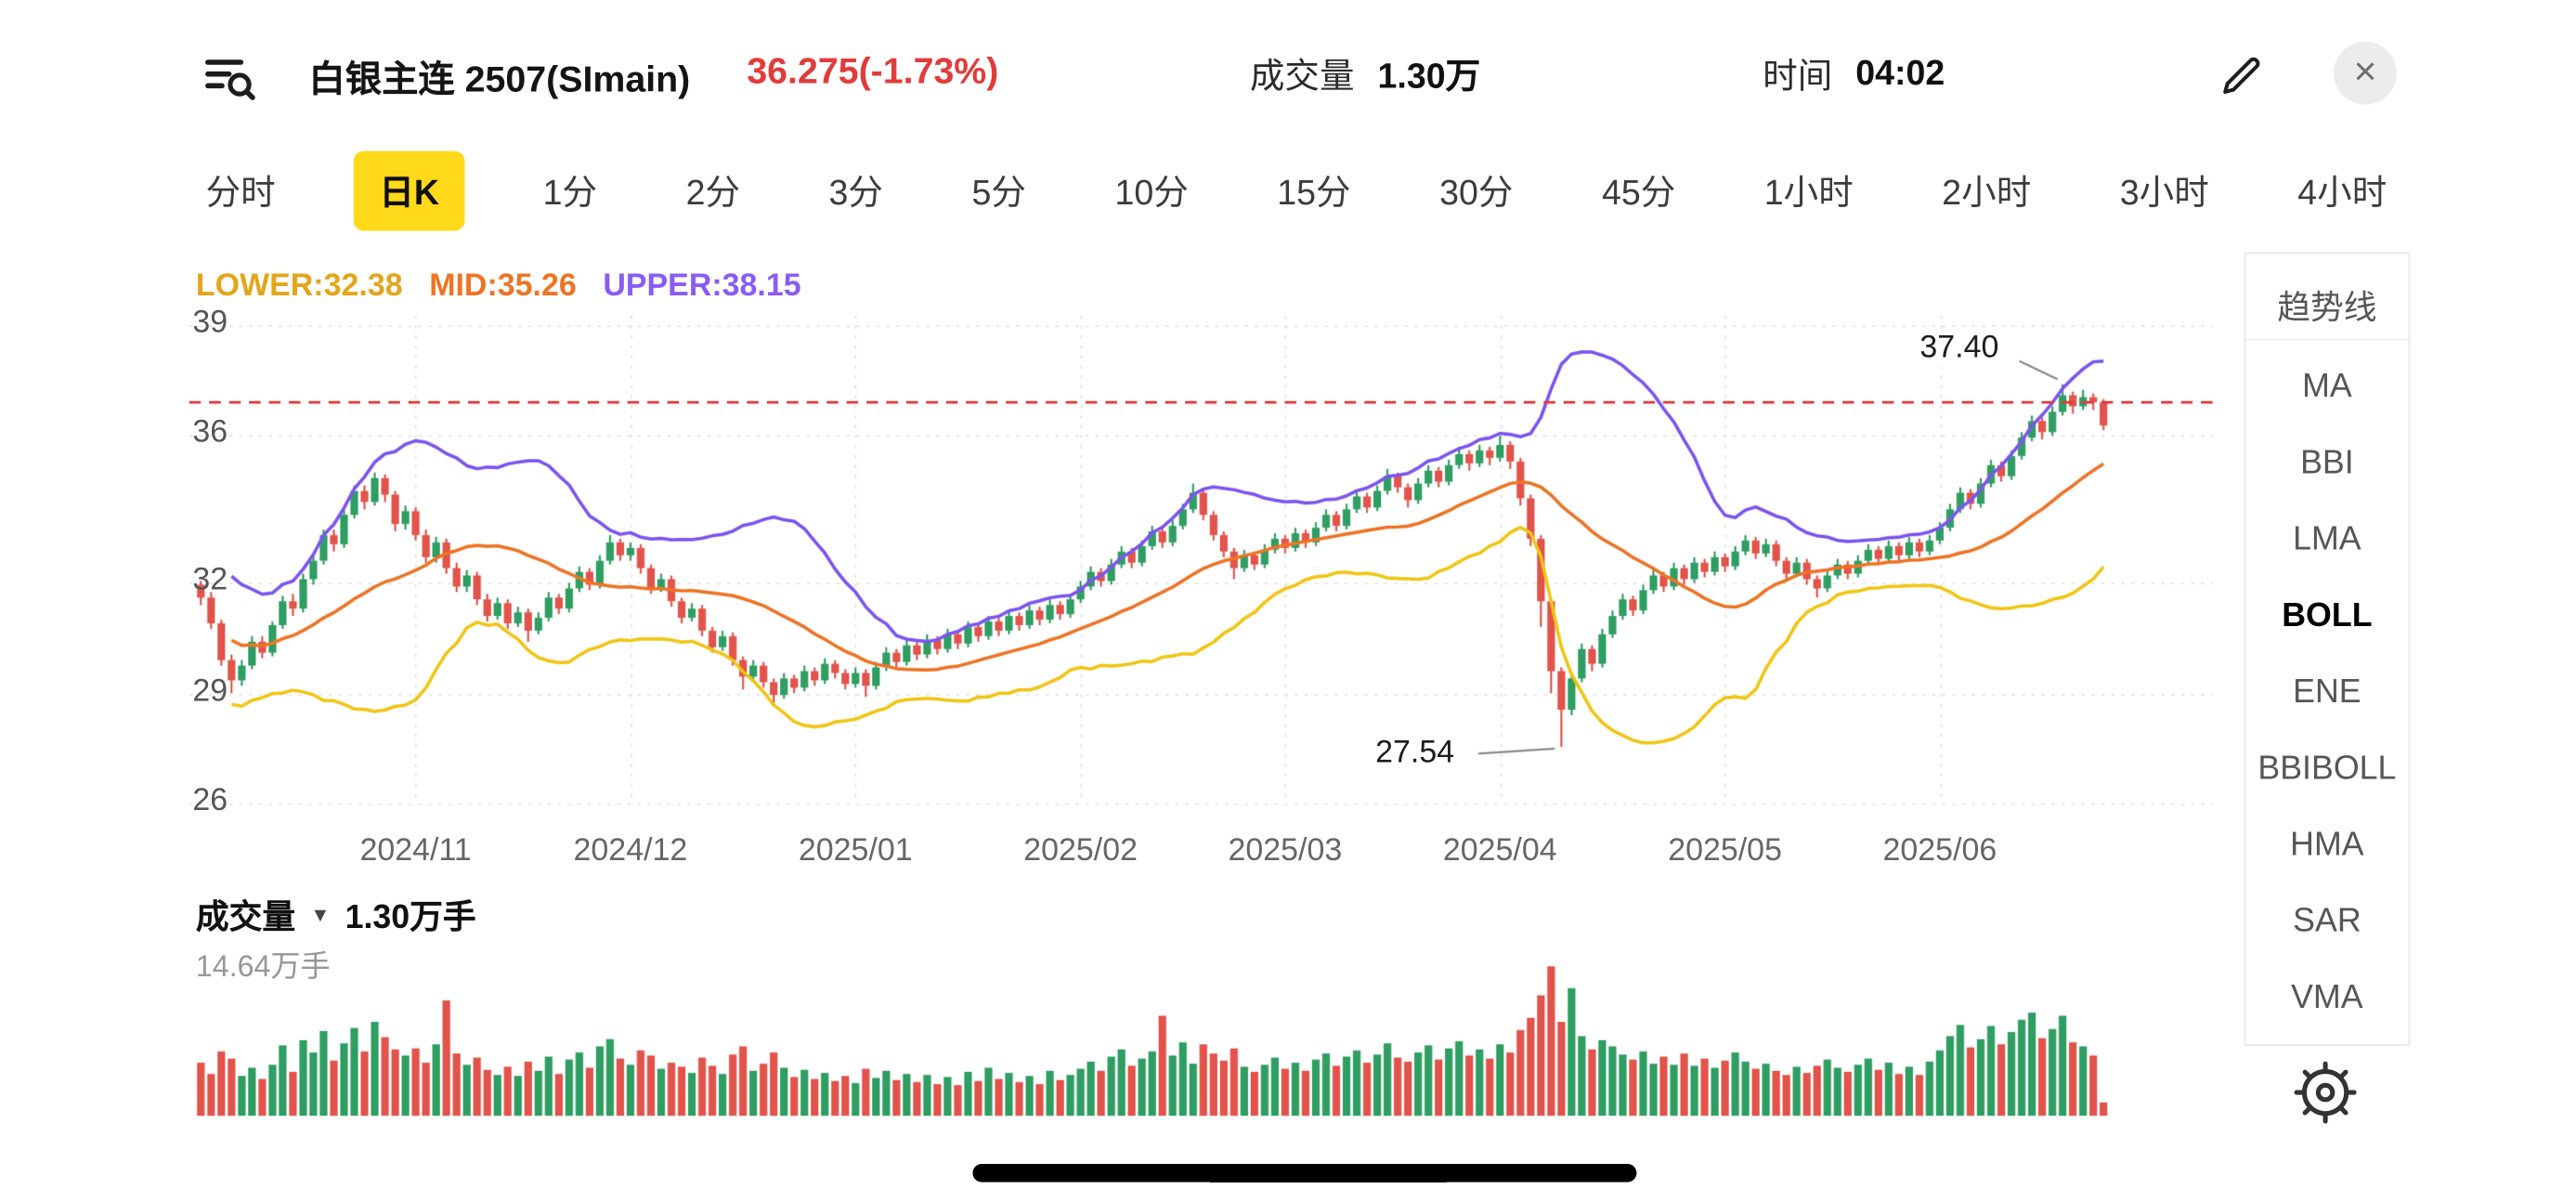  What do you see at coordinates (1314, 193) in the screenshot?
I see `tab-15分: 15分` at bounding box center [1314, 193].